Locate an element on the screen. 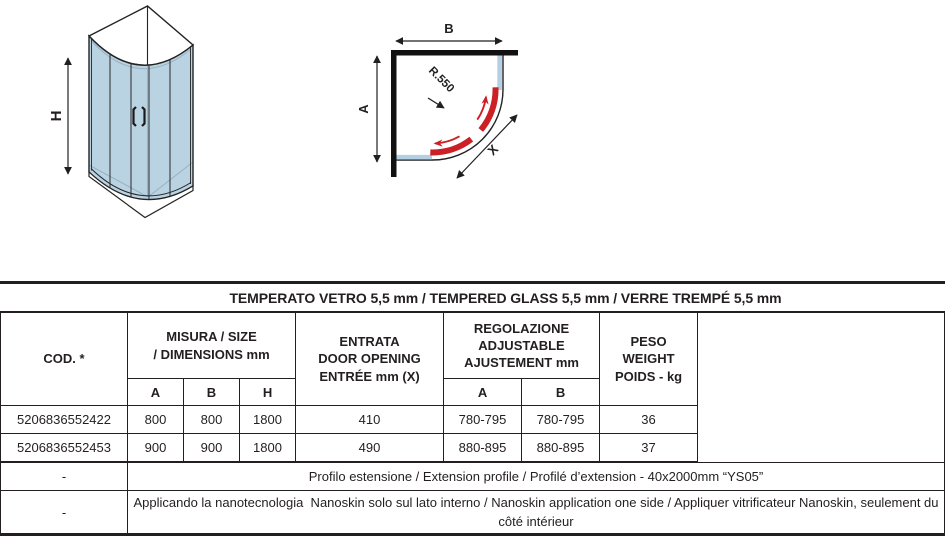  row-0-cod: 5206836552422 is located at coordinates (64, 419).